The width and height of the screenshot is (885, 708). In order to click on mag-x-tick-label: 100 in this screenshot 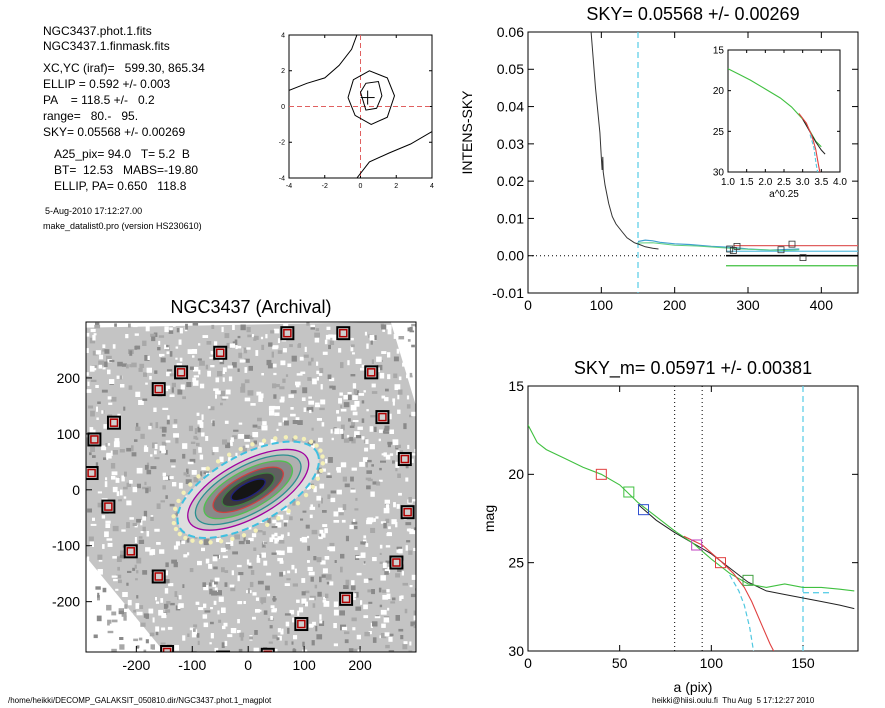, I will do `click(712, 663)`.